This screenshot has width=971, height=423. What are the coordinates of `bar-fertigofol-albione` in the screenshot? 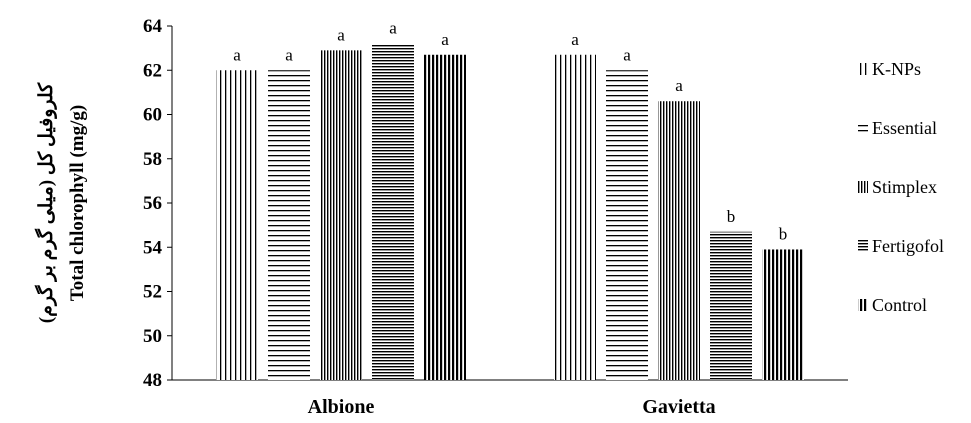 It's located at (393, 211).